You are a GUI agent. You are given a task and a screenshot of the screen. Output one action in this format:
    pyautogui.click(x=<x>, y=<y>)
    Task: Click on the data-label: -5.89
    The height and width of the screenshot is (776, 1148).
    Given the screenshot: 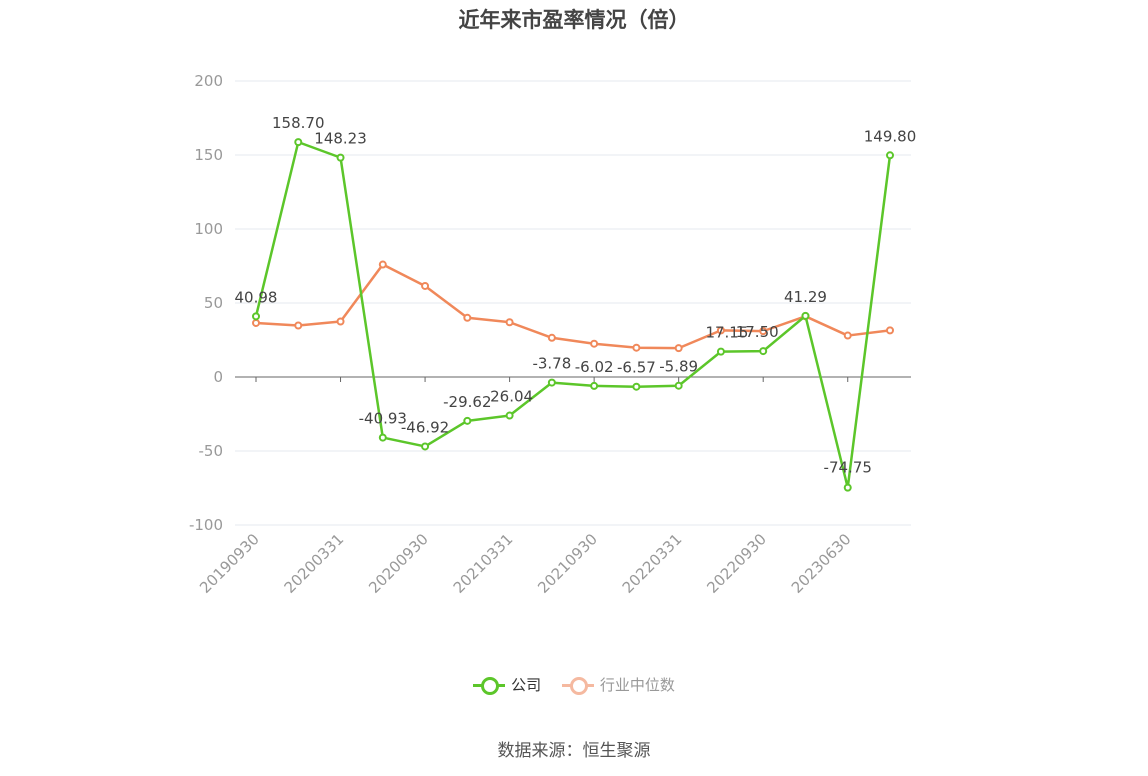 What is the action you would take?
    pyautogui.click(x=678, y=367)
    